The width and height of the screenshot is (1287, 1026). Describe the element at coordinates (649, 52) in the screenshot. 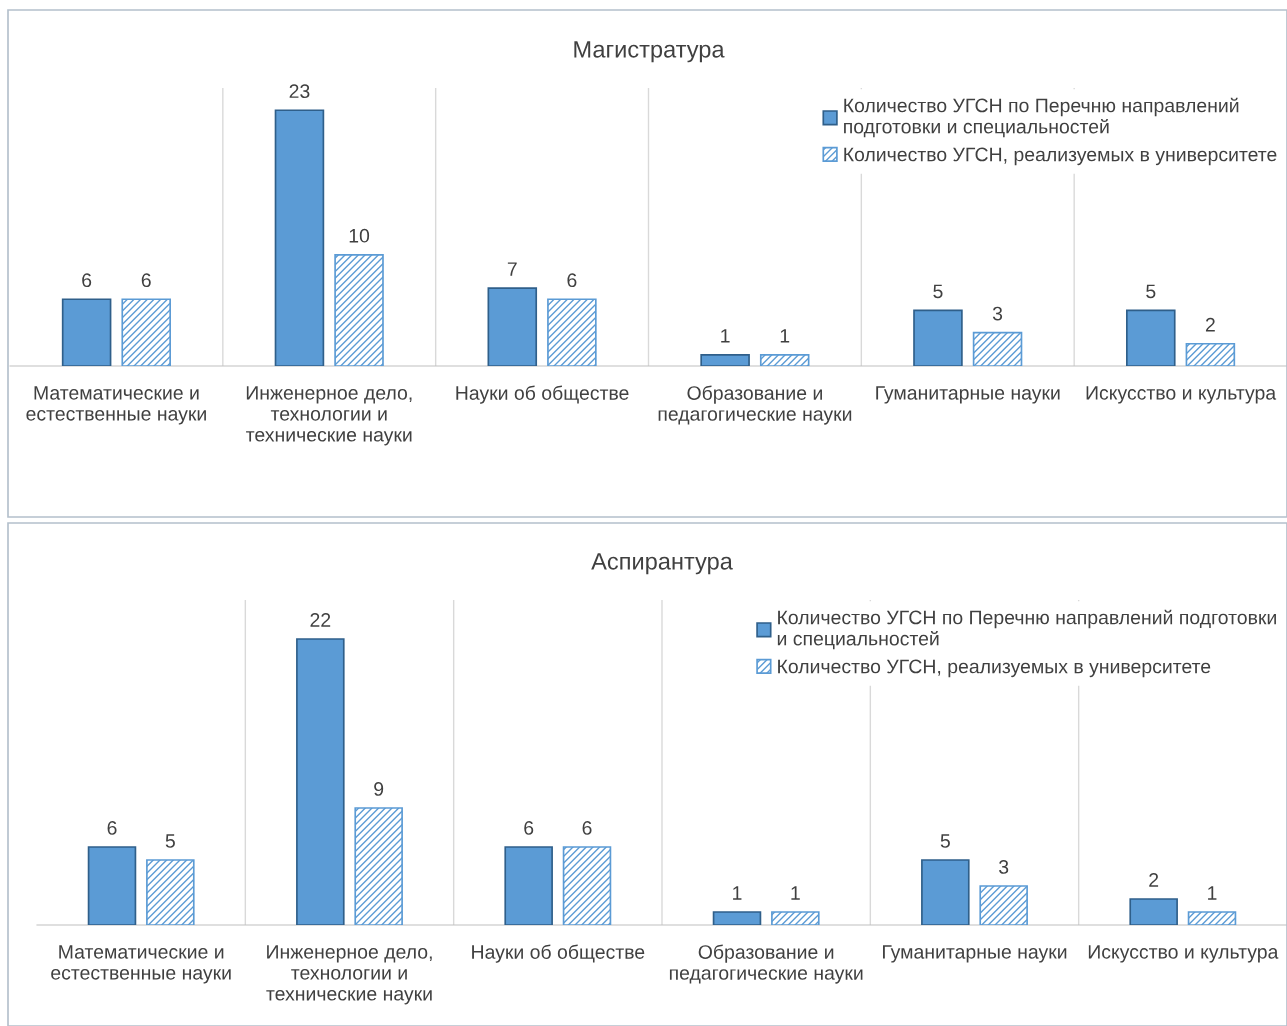

I see `chart-title: Магистратура` at that location.